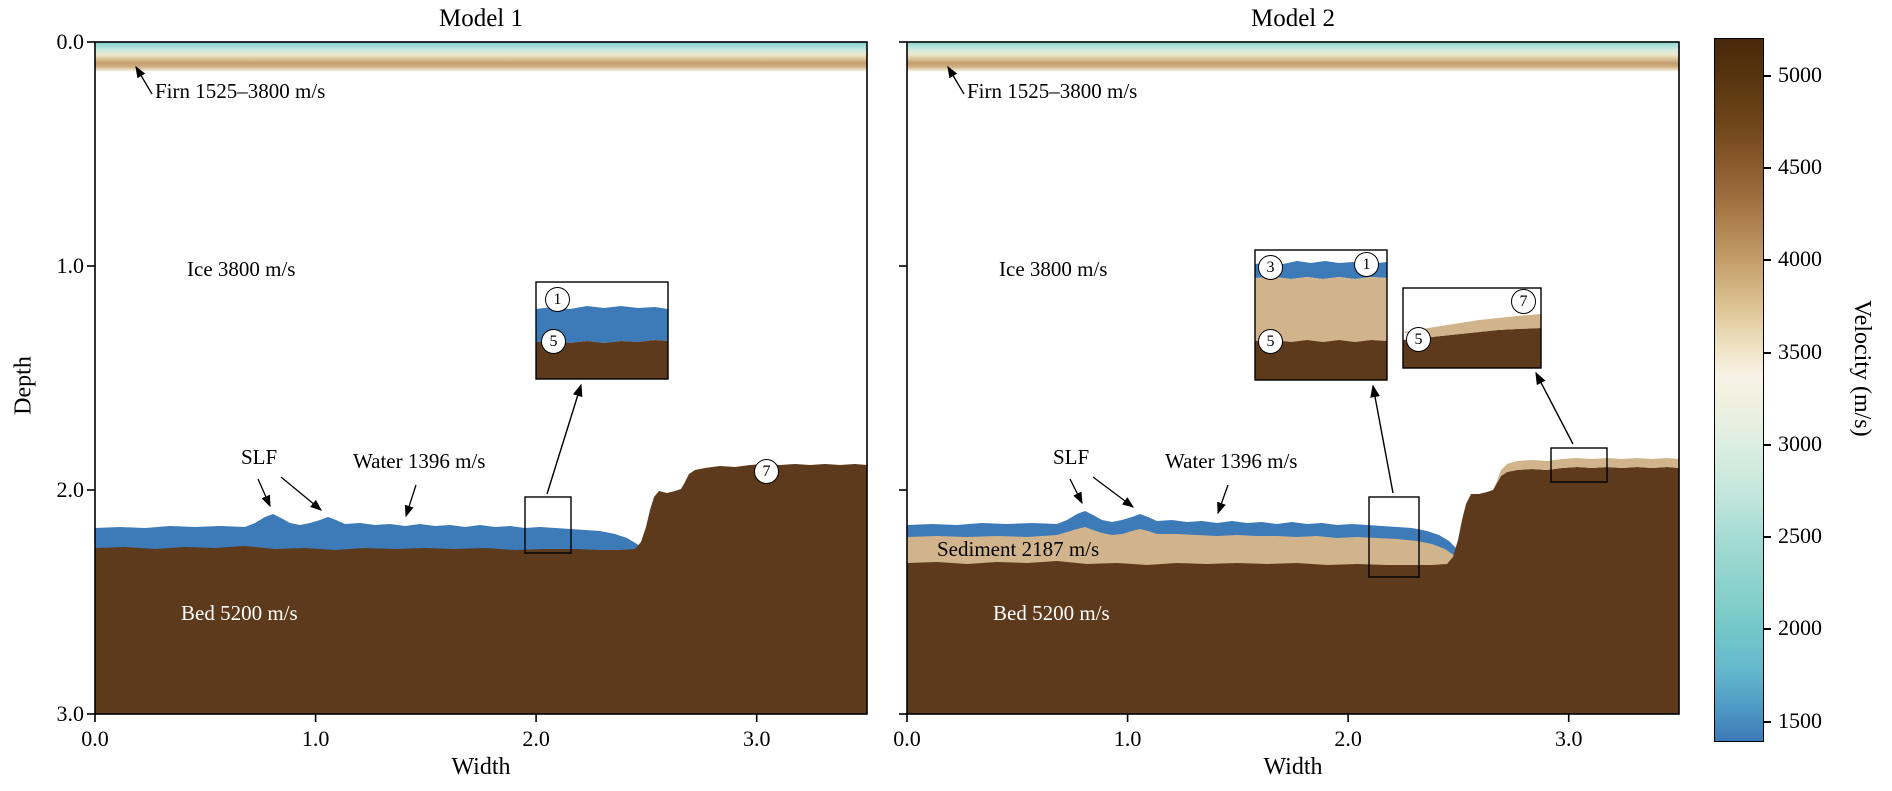  I want to click on inset-interface-5-badge: 5, so click(553, 341).